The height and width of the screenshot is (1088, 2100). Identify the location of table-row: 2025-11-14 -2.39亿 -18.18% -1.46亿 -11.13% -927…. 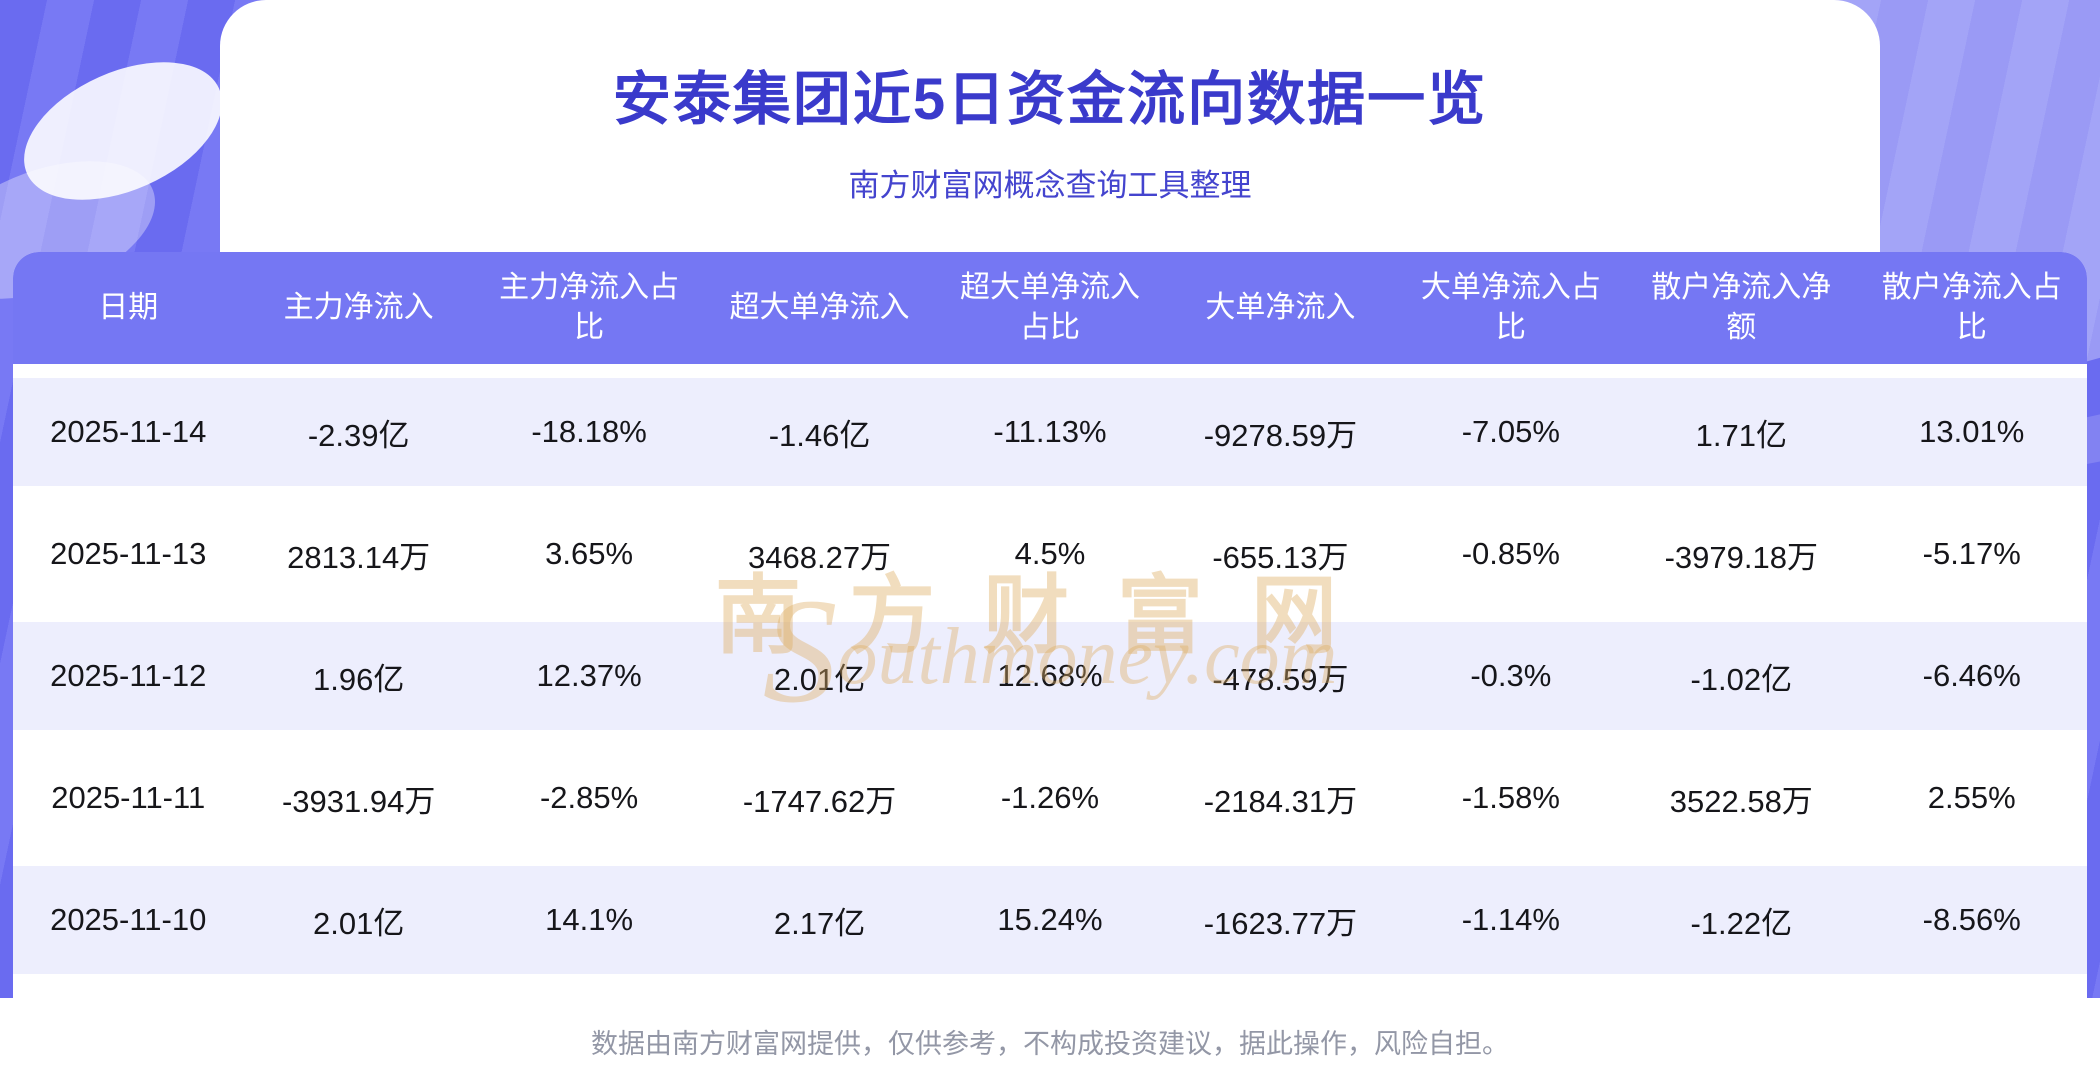
(1050, 432).